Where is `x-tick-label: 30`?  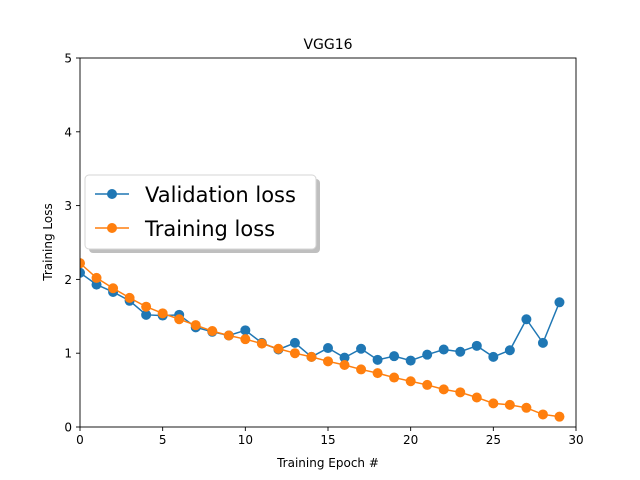
x-tick-label: 30 is located at coordinates (575, 440).